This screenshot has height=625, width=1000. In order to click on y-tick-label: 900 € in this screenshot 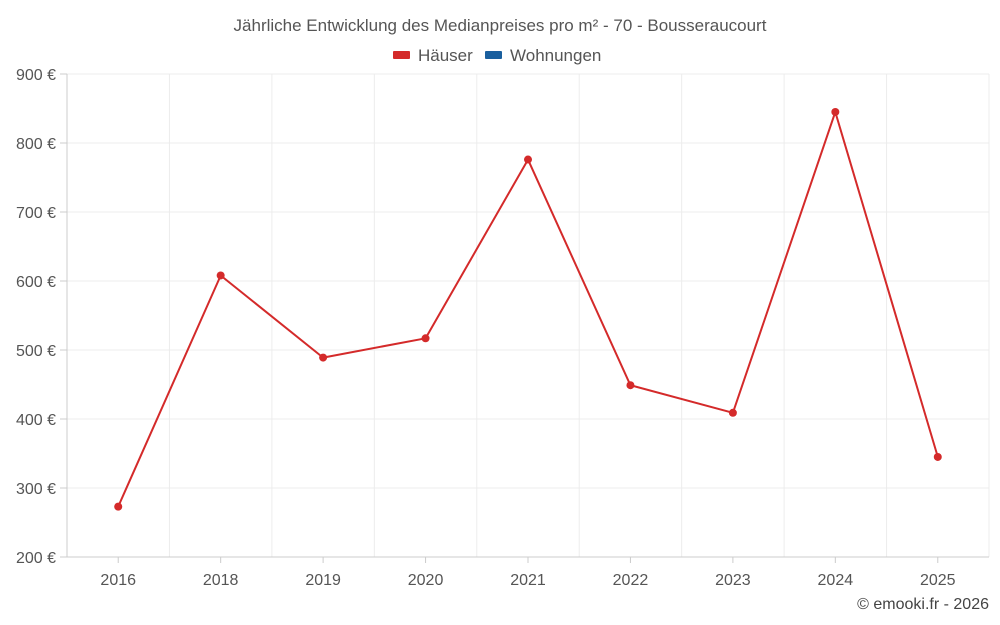, I will do `click(36, 75)`.